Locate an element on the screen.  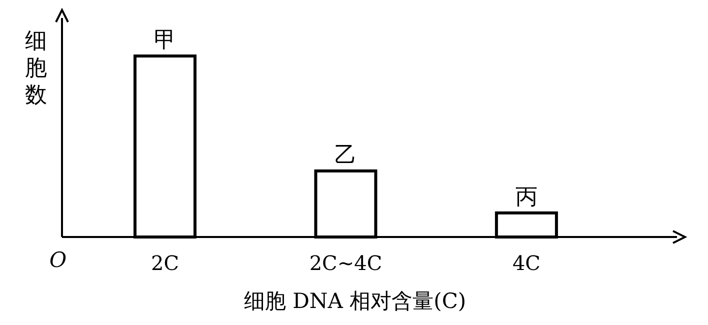
x-tick-label: 2C~4C is located at coordinates (345, 263).